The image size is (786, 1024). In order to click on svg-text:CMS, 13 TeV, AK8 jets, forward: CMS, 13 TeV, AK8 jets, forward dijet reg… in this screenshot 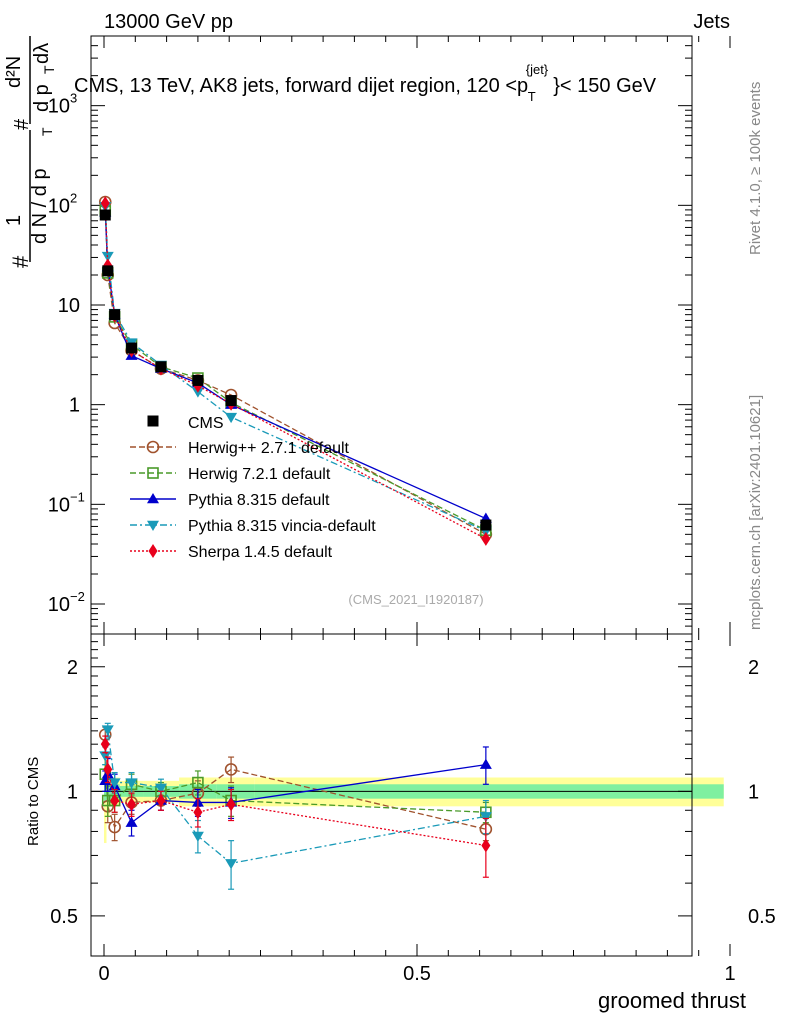, I will do `click(365, 81)`.